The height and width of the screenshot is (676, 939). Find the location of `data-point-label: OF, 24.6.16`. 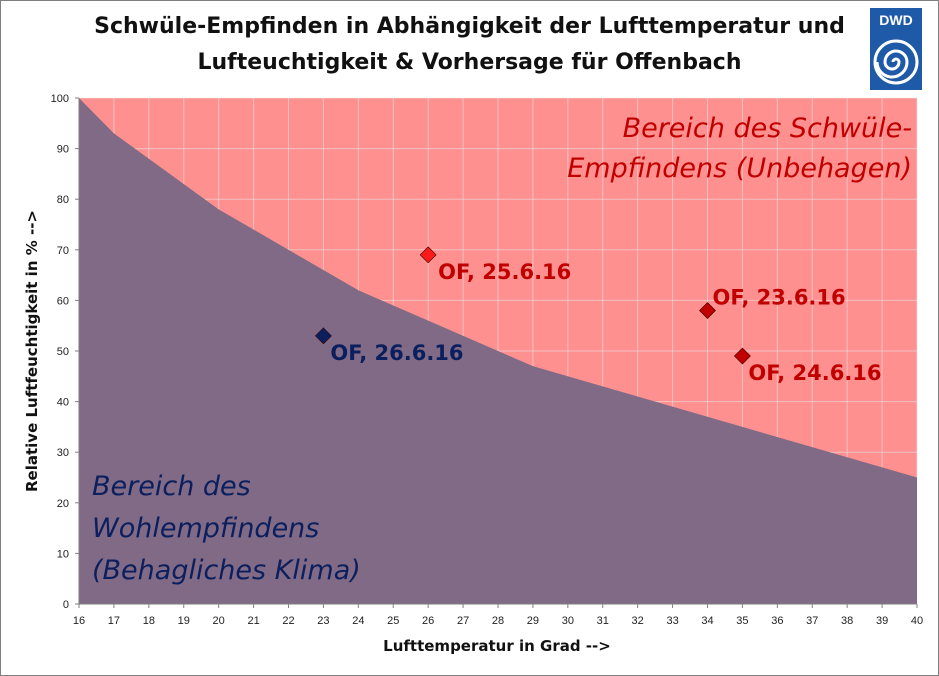

data-point-label: OF, 24.6.16 is located at coordinates (814, 373).